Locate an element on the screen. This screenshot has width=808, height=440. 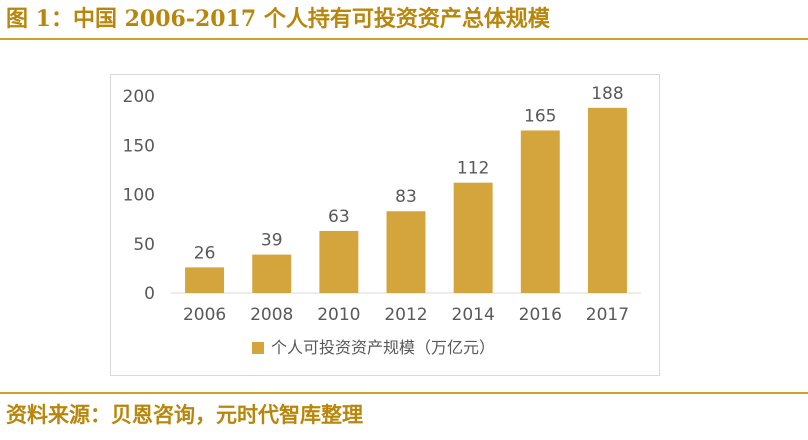
source-divider is located at coordinates (404, 393).